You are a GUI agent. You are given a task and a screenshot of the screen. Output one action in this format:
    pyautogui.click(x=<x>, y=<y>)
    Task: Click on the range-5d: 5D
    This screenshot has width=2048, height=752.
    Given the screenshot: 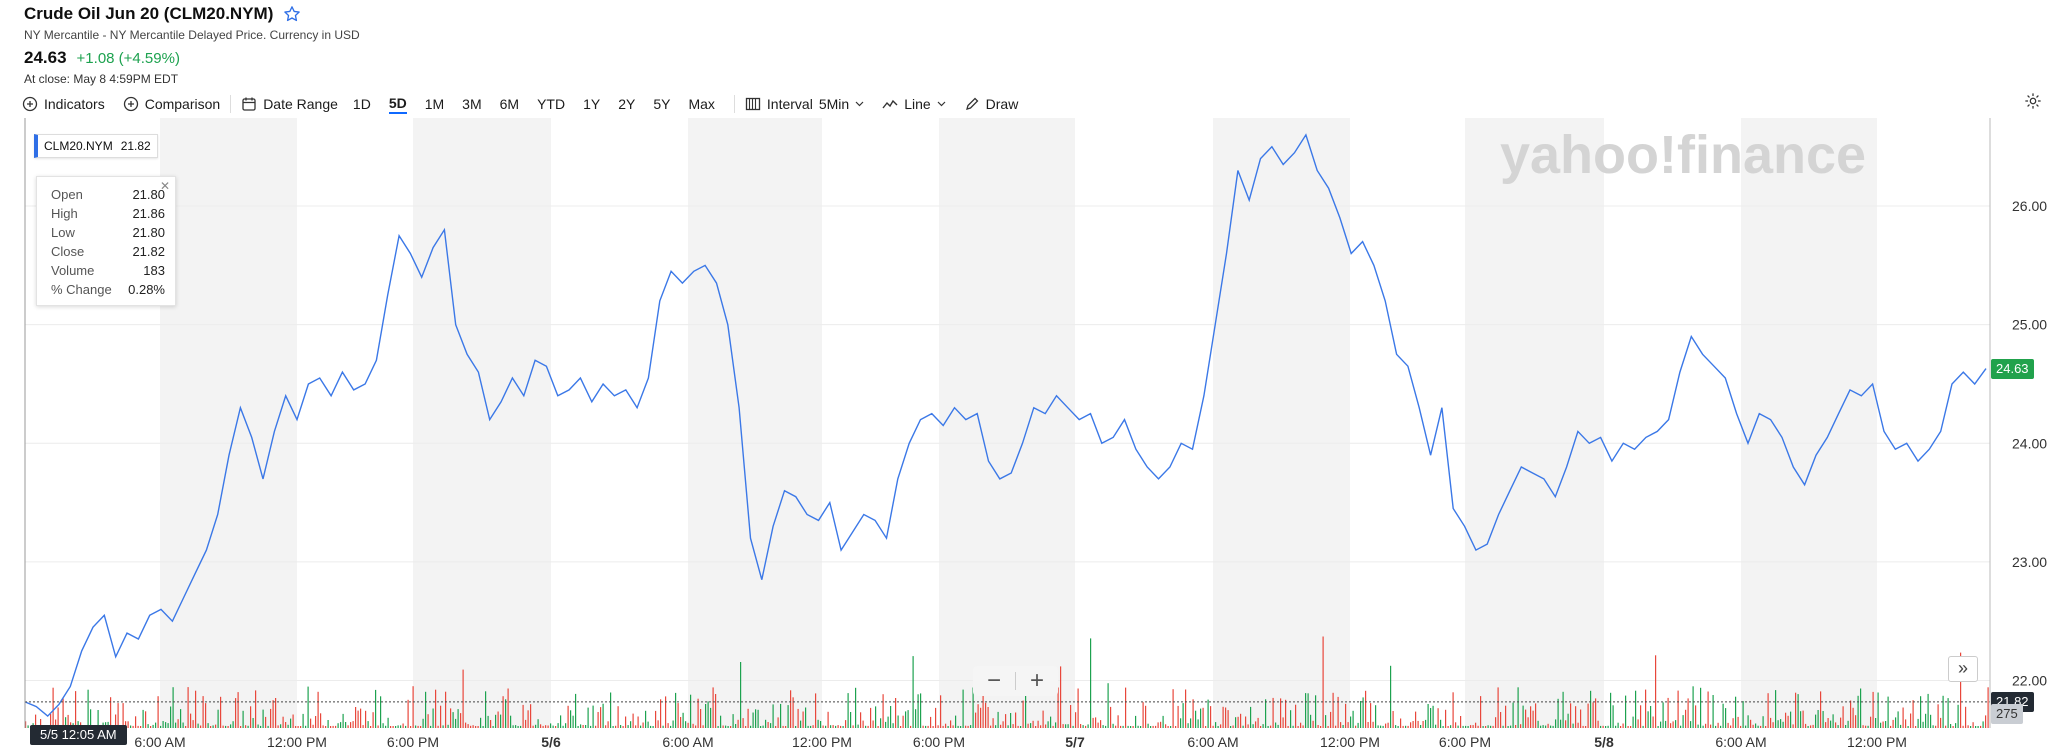 What is the action you would take?
    pyautogui.click(x=397, y=104)
    